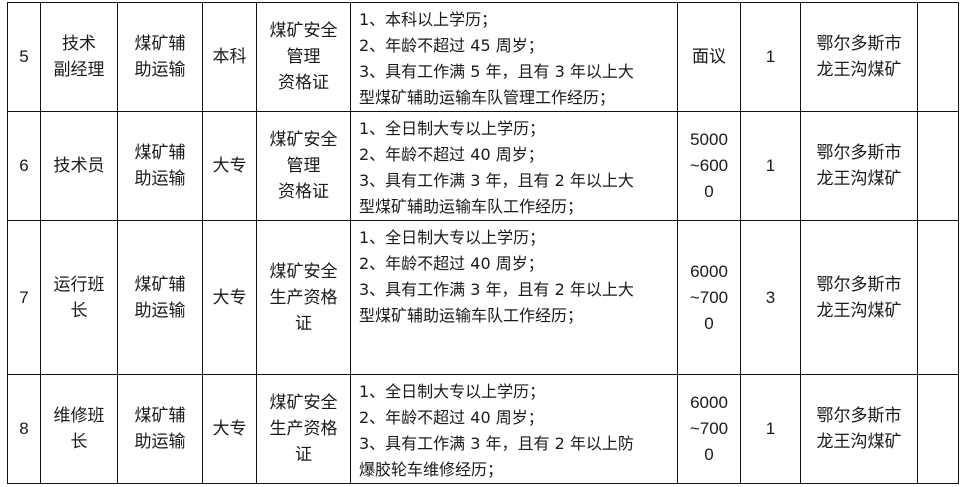  I want to click on position-name: 技术员, so click(79, 166).